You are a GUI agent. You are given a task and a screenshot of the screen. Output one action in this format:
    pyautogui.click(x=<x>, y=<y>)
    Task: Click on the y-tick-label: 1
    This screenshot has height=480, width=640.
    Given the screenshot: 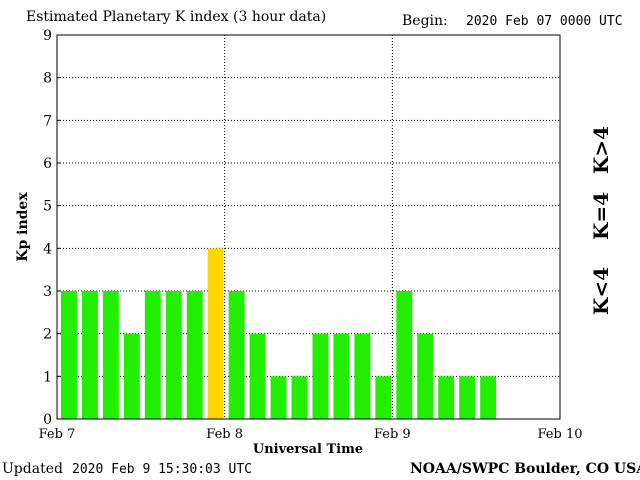 What is the action you would take?
    pyautogui.click(x=47, y=377)
    